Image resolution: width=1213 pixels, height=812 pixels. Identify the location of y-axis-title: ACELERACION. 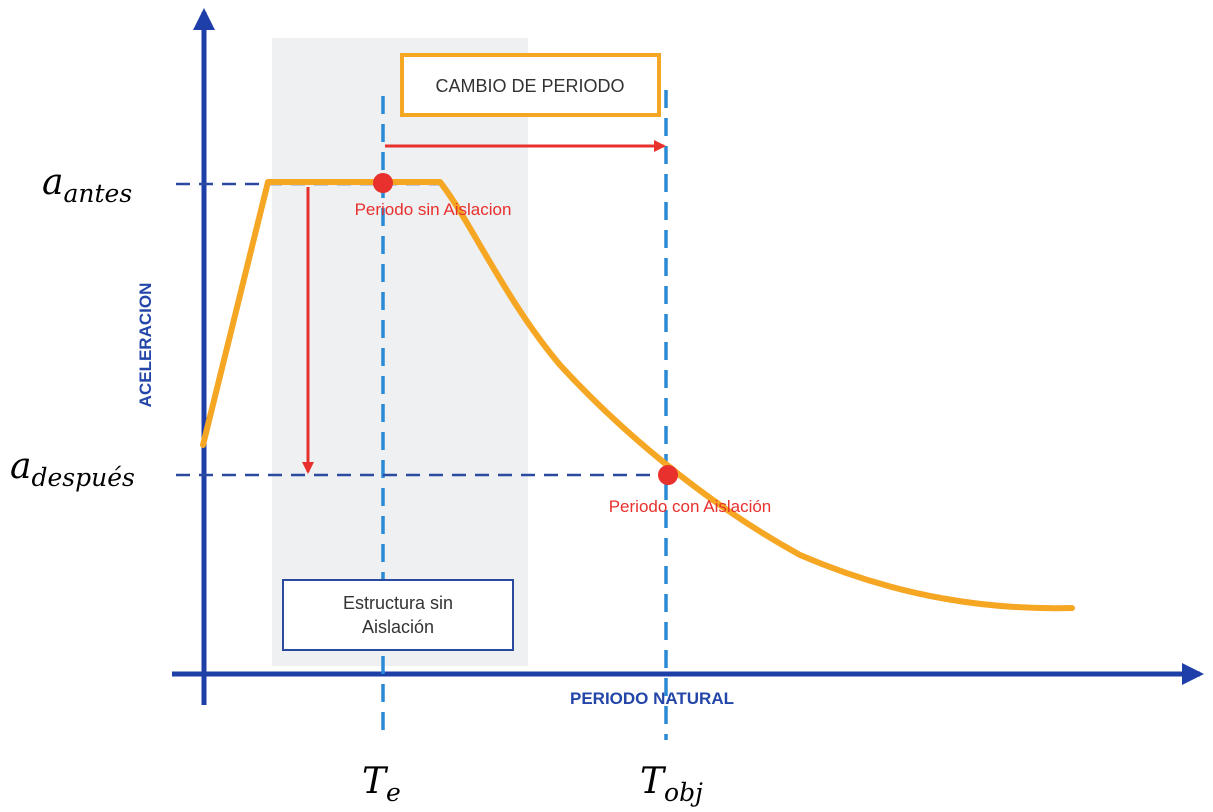
(145, 345).